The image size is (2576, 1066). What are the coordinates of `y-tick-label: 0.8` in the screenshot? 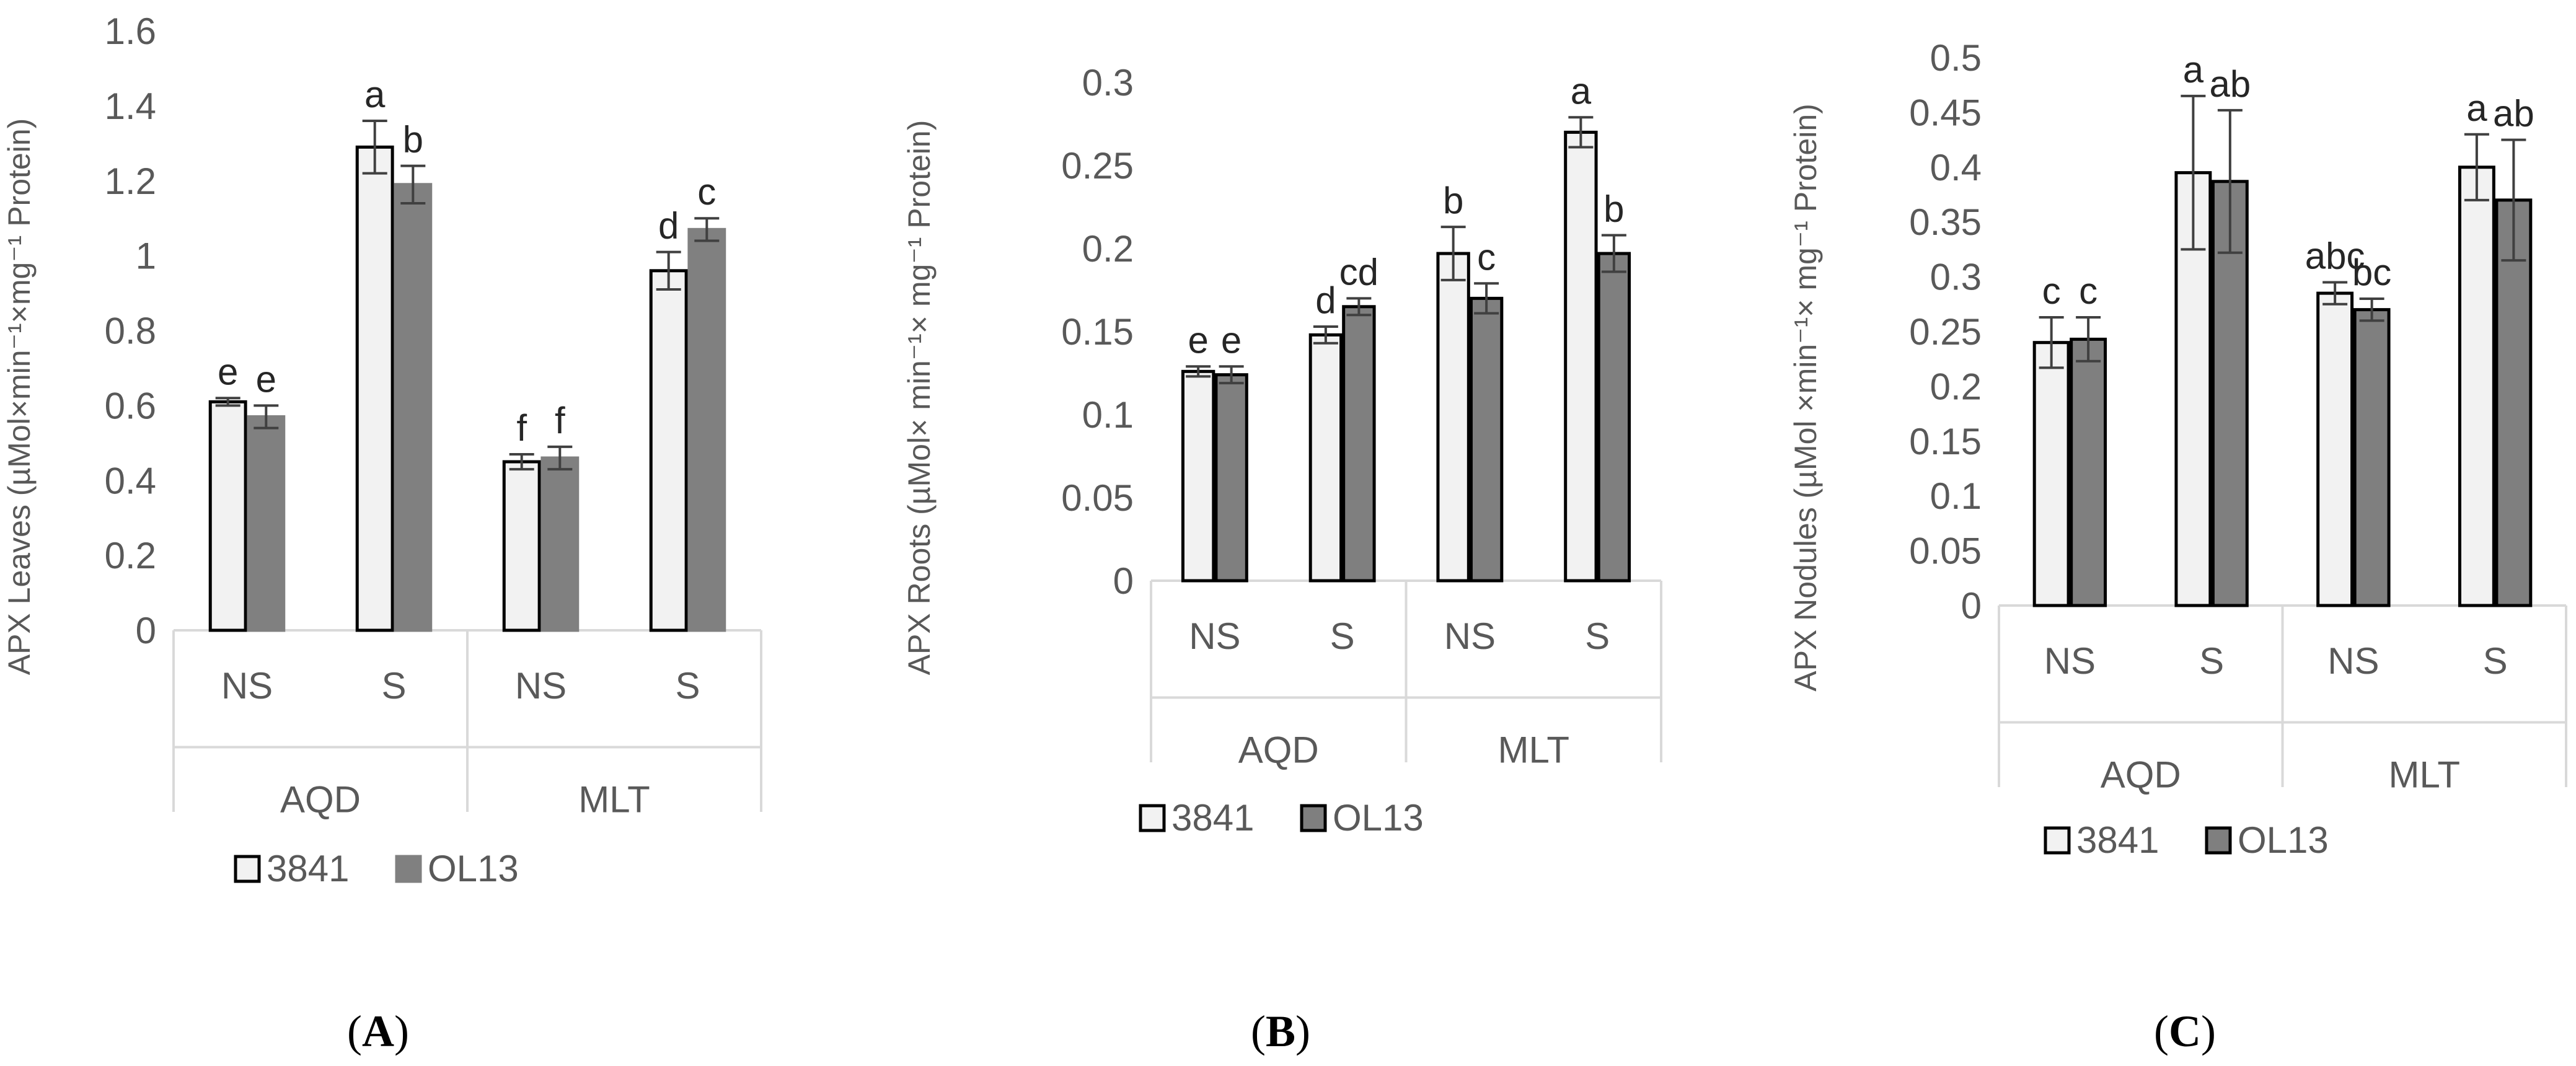 It's located at (130, 331).